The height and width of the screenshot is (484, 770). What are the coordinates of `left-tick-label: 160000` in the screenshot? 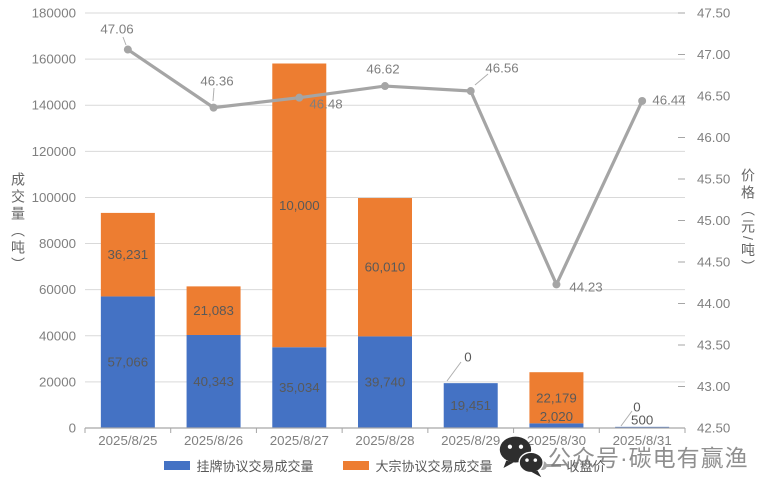 It's located at (54, 59).